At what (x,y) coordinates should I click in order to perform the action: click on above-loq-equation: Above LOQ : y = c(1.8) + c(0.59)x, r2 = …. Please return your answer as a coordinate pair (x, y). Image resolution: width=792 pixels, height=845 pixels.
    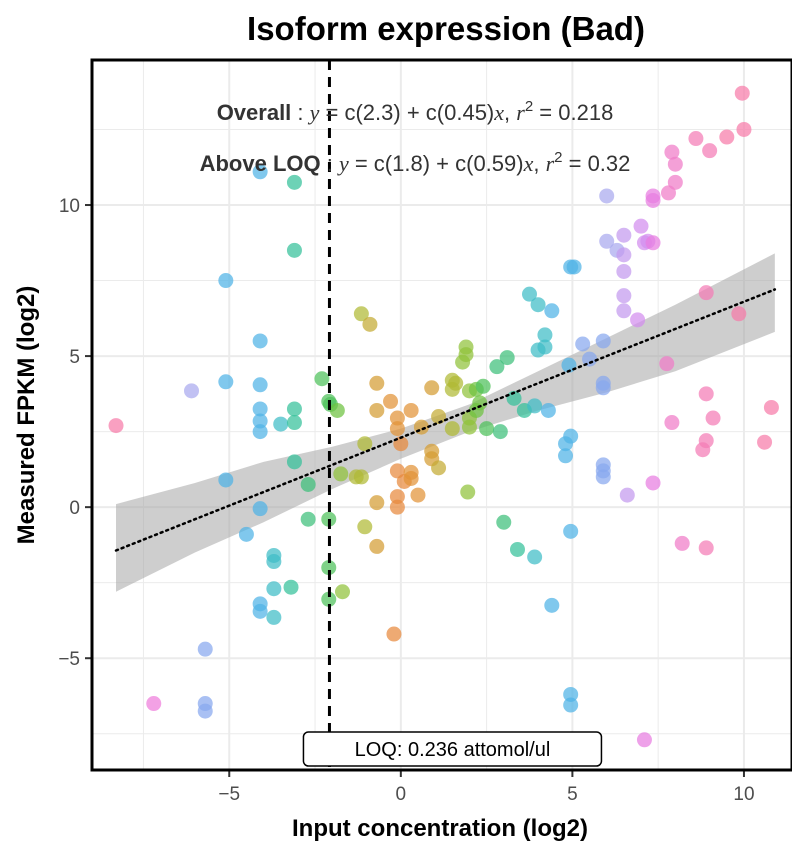
    Looking at the image, I should click on (415, 162).